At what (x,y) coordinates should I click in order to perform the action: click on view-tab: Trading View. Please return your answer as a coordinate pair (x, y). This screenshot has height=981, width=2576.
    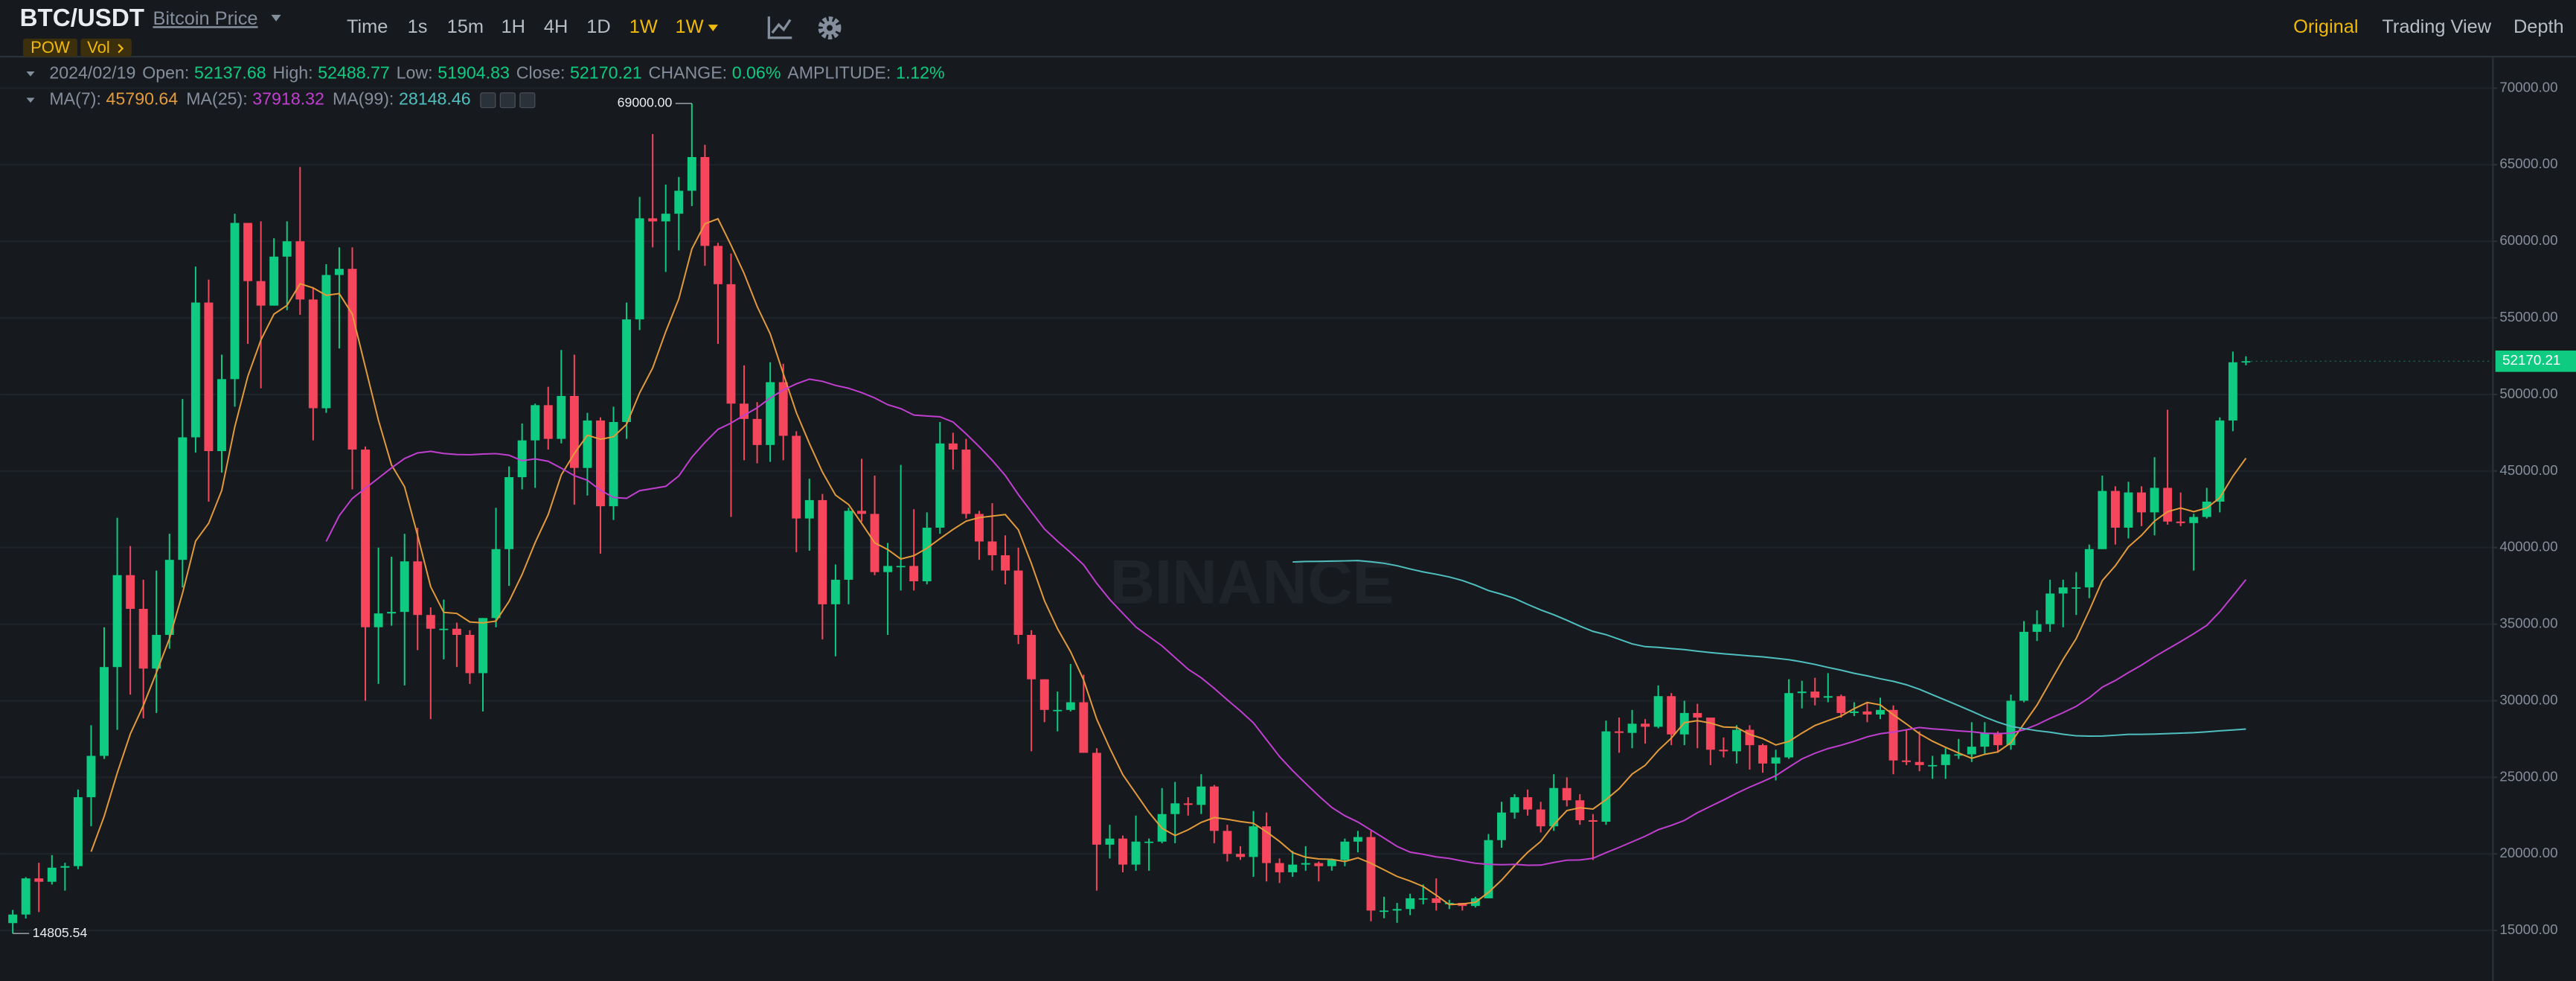
    Looking at the image, I should click on (2436, 26).